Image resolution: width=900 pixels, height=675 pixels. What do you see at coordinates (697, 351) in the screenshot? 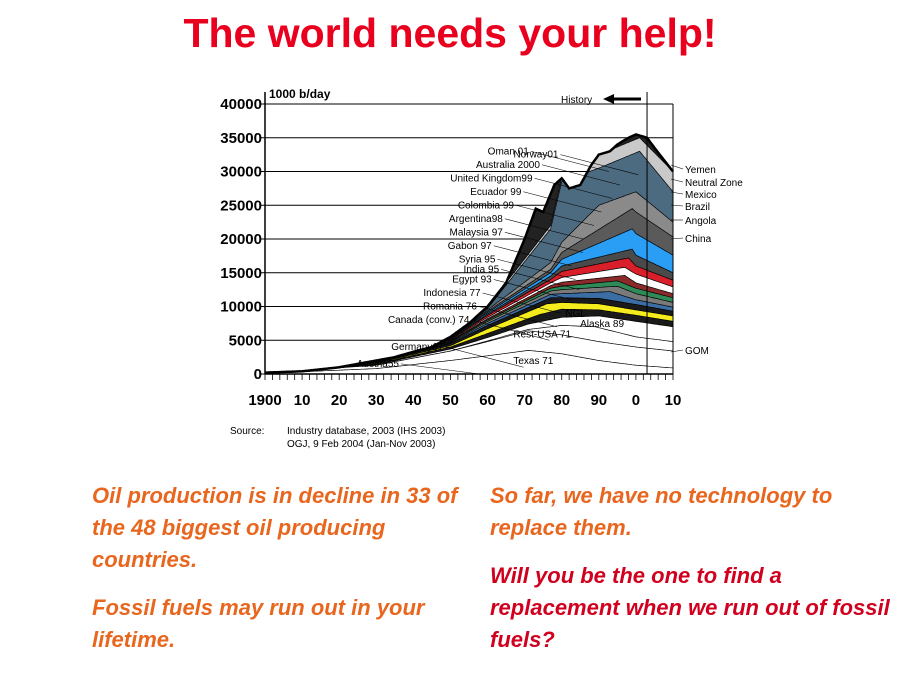
I see `band-label-right: GOM` at bounding box center [697, 351].